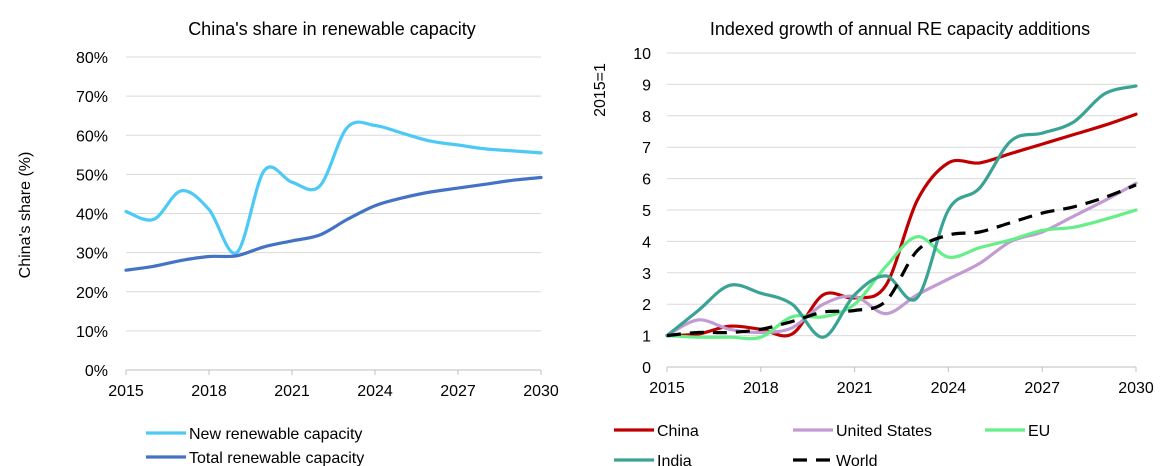  I want to click on legend-item-new-renewable-capacity: New renewable capacity, so click(254, 434).